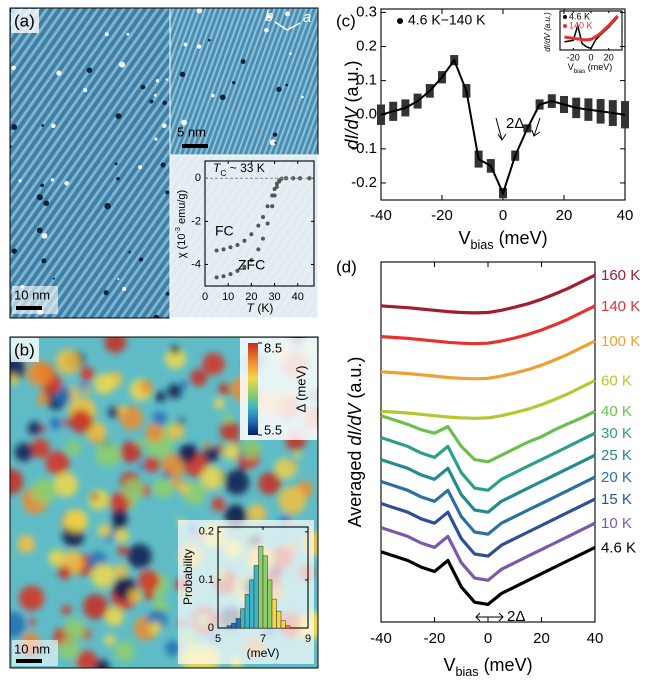 The width and height of the screenshot is (645, 687). What do you see at coordinates (274, 297) in the screenshot?
I see `x-tick-label: 30` at bounding box center [274, 297].